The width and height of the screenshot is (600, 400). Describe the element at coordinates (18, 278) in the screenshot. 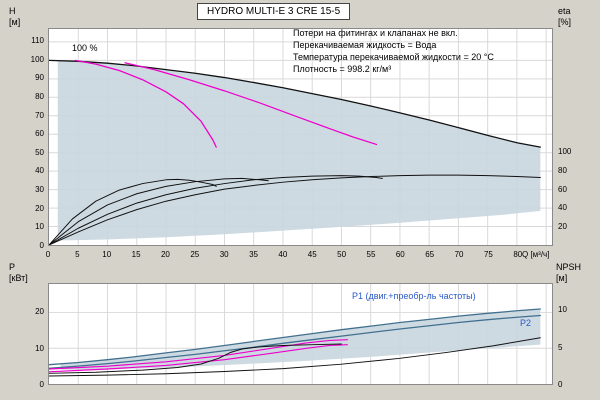

I see `p-axis-unit: [кВт]` at that location.